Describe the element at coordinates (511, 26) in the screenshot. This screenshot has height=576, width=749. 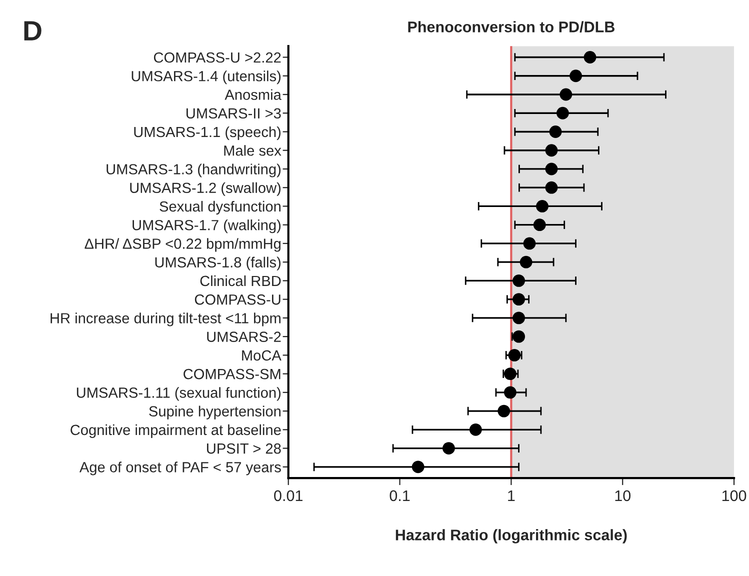
I see `chart-title: Phenoconversion to PD/DLB` at that location.